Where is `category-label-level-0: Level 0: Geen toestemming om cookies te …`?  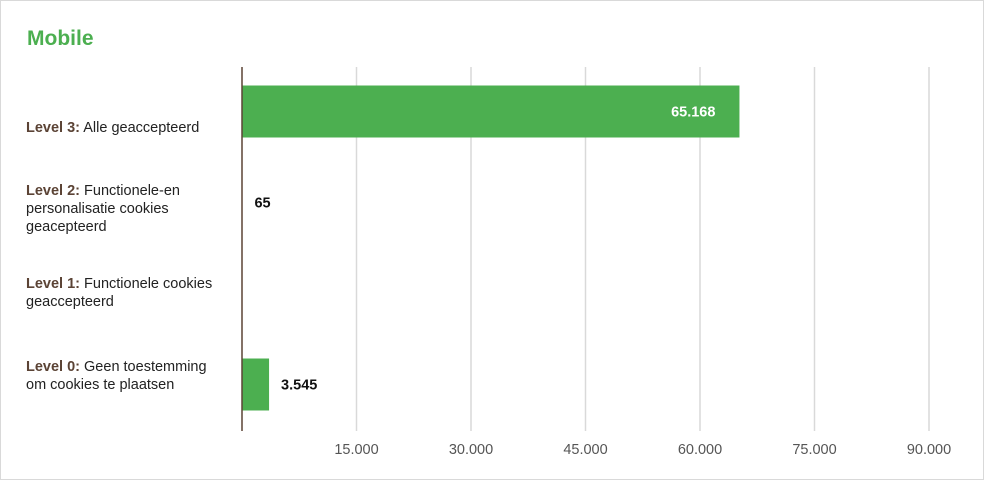 category-label-level-0: Level 0: Geen toestemming om cookies te … is located at coordinates (126, 376).